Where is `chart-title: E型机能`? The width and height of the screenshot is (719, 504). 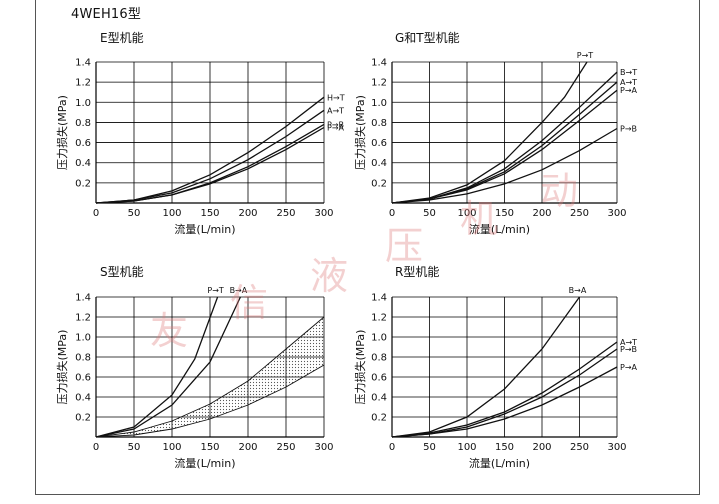
chart-title: E型机能 is located at coordinates (122, 38).